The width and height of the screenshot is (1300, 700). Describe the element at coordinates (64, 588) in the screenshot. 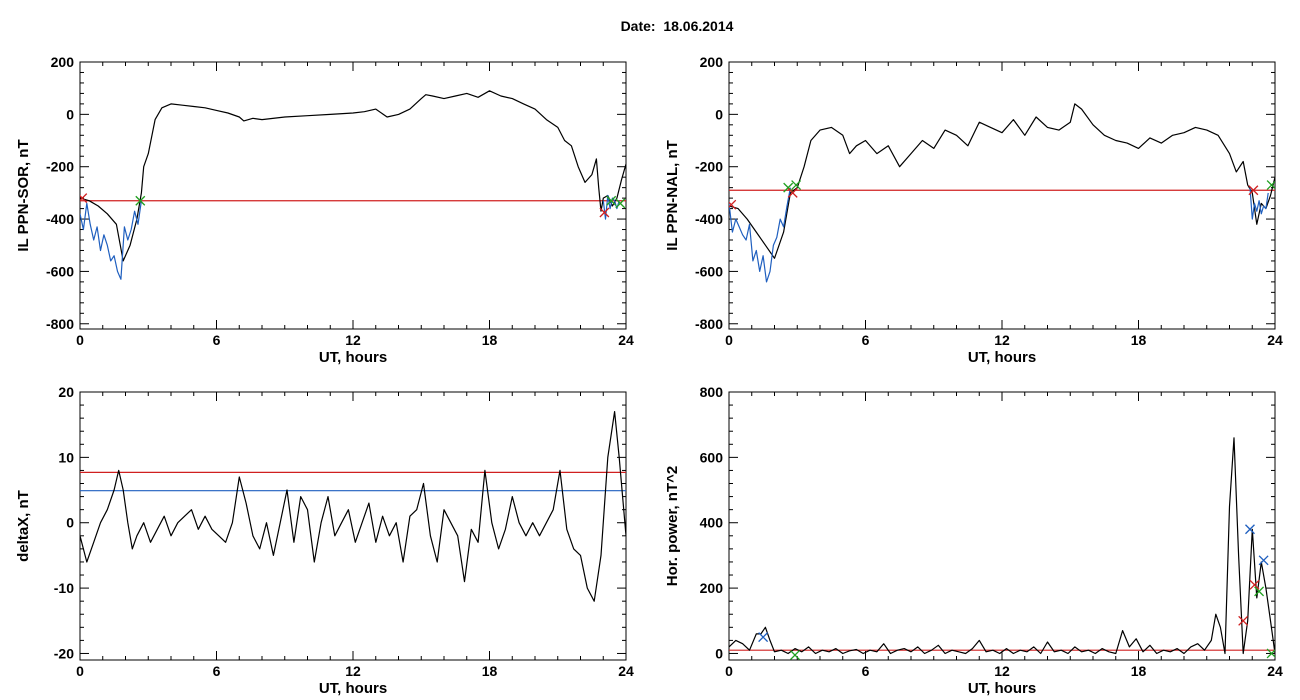

I see `panel-bottom-left-ytick-label: -10` at that location.